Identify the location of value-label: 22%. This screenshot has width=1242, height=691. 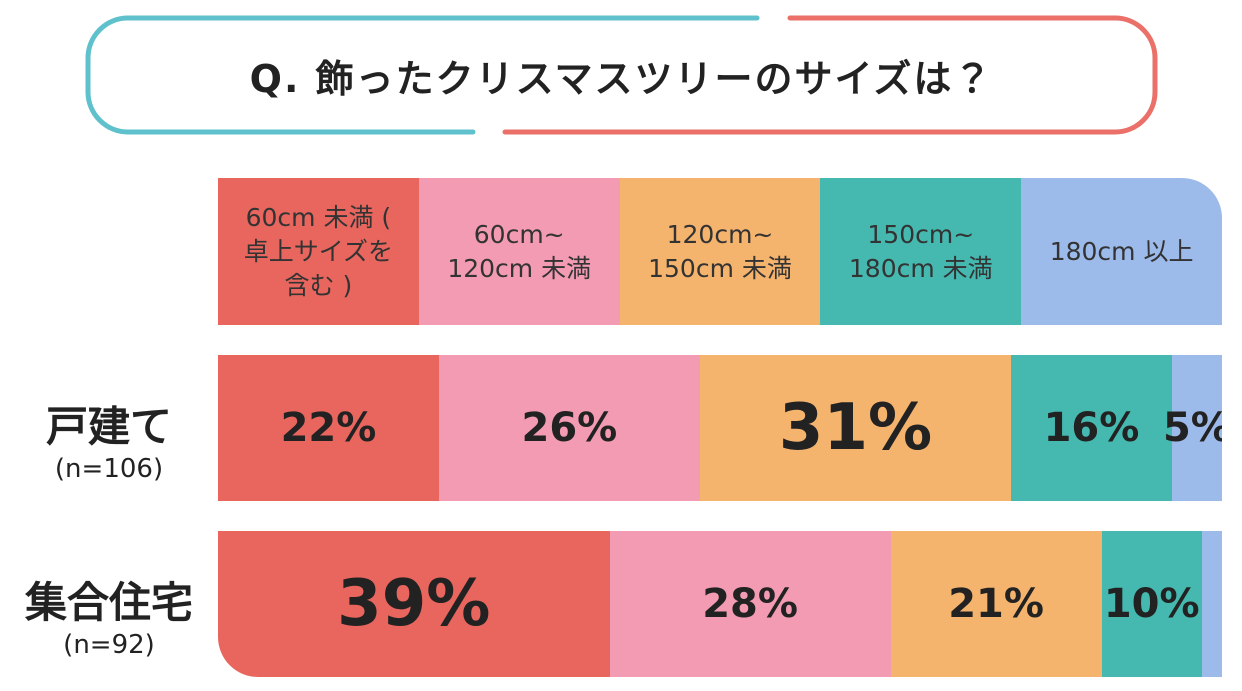
(328, 428).